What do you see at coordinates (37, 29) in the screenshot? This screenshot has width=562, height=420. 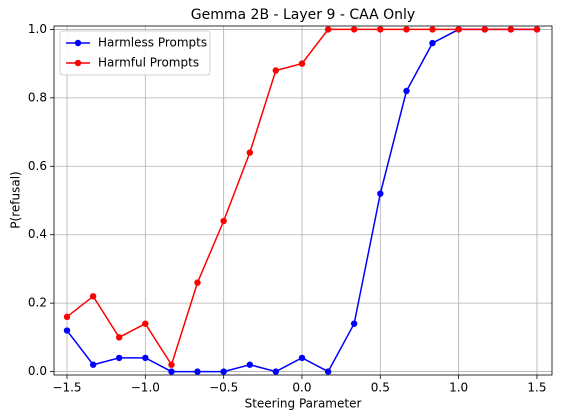 I see `y-tick-label: 1.0` at bounding box center [37, 29].